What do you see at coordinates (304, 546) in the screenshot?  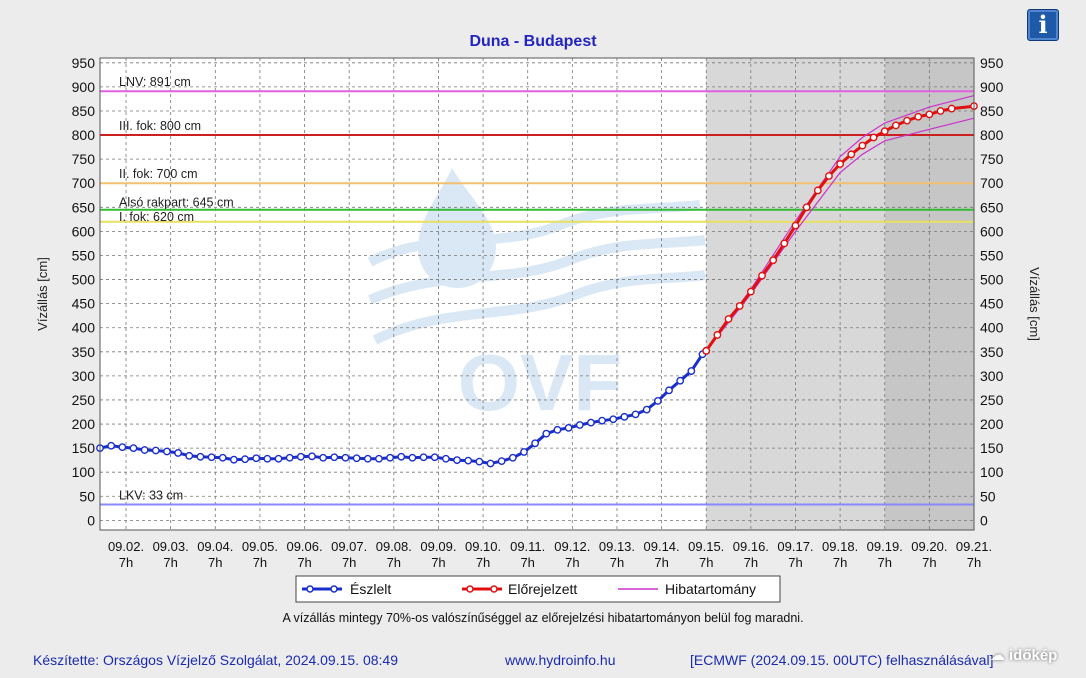 I see `x-tick-label: 09.06.` at bounding box center [304, 546].